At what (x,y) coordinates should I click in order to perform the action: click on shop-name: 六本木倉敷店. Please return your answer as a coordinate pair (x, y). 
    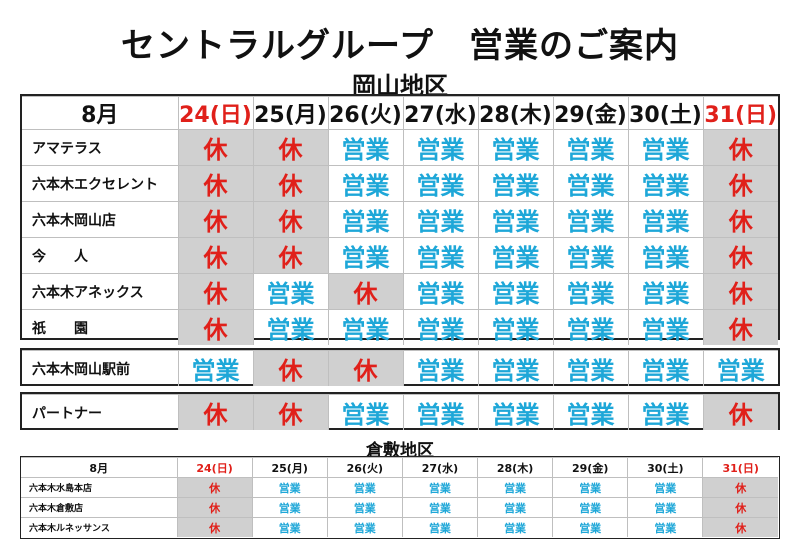
    Looking at the image, I should click on (99, 508).